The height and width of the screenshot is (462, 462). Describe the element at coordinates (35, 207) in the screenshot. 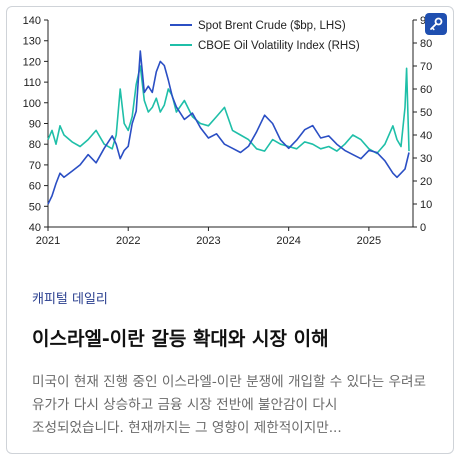

I see `left-tick-label: 50` at that location.